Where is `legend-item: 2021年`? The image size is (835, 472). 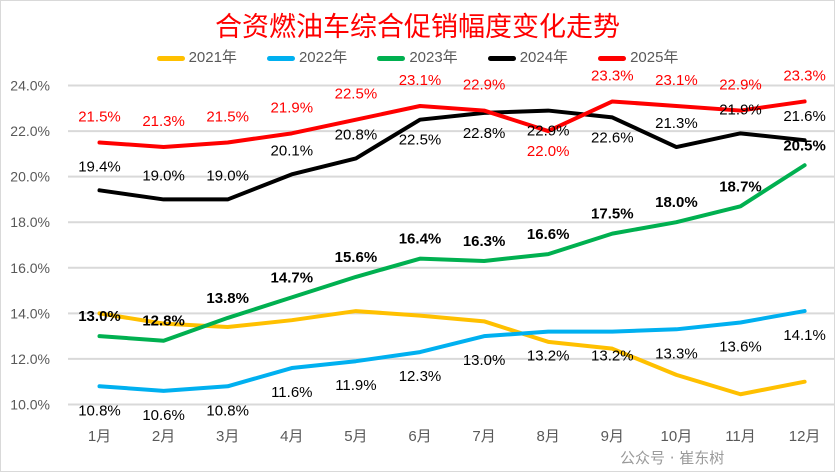 legend-item: 2021年 is located at coordinates (196, 58).